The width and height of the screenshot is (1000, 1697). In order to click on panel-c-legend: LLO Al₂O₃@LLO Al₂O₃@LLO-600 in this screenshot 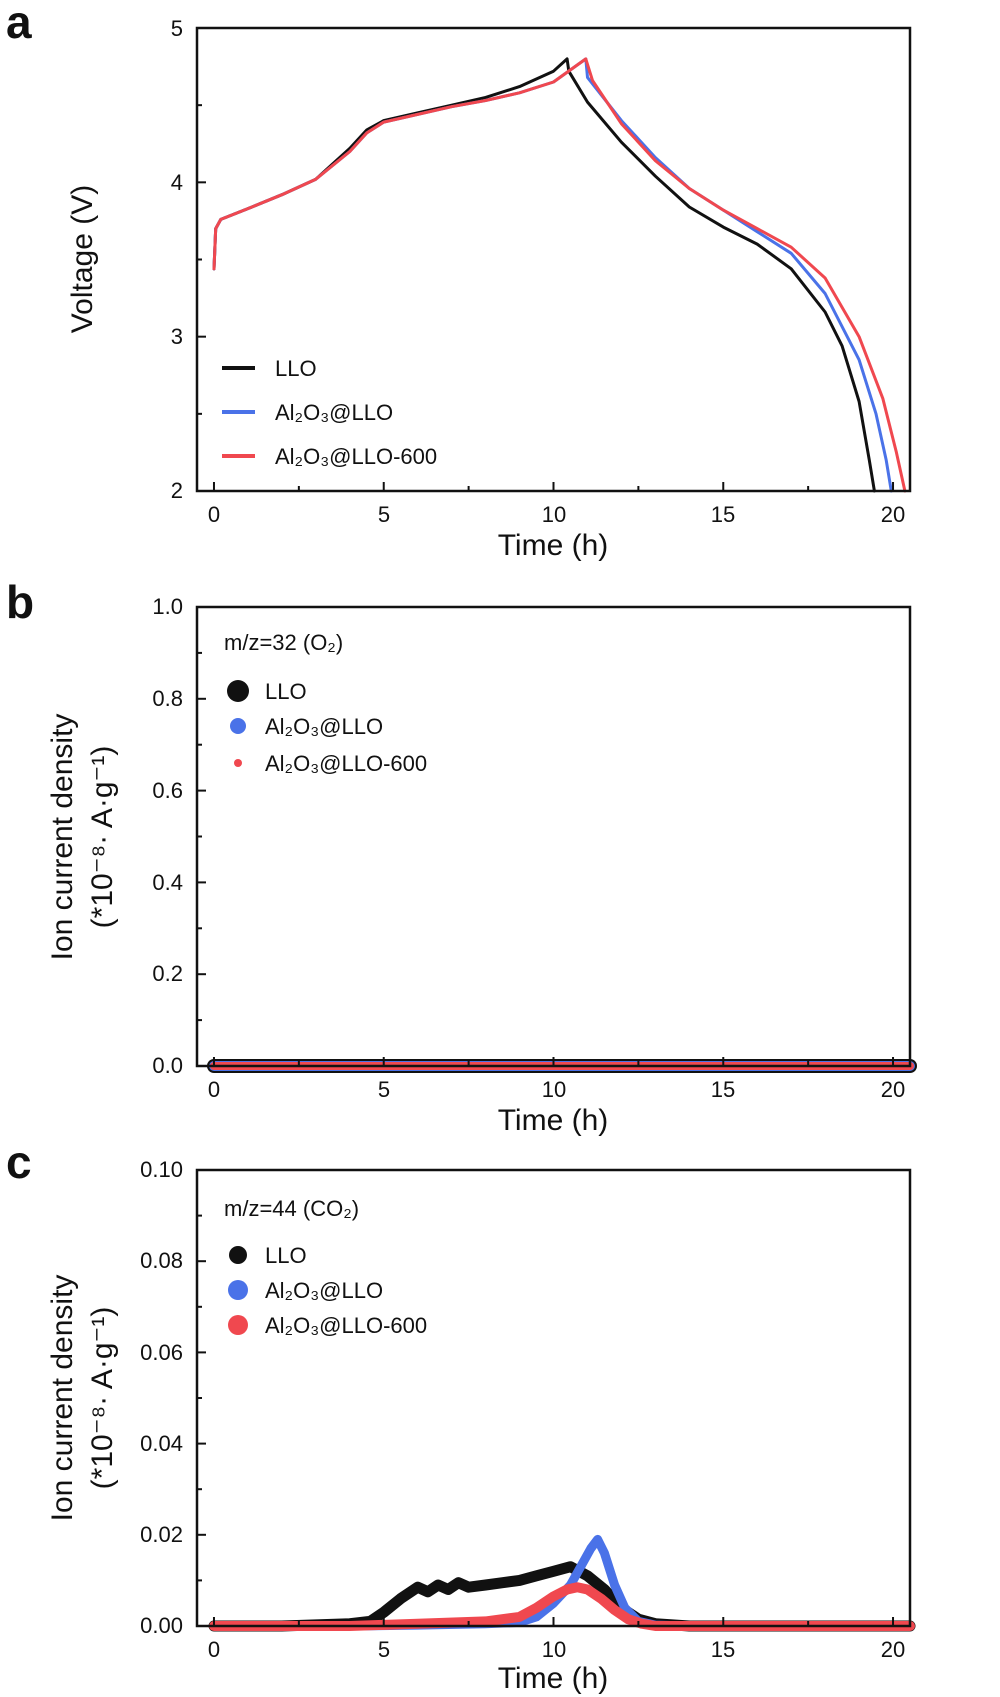, I will do `click(327, 1290)`.